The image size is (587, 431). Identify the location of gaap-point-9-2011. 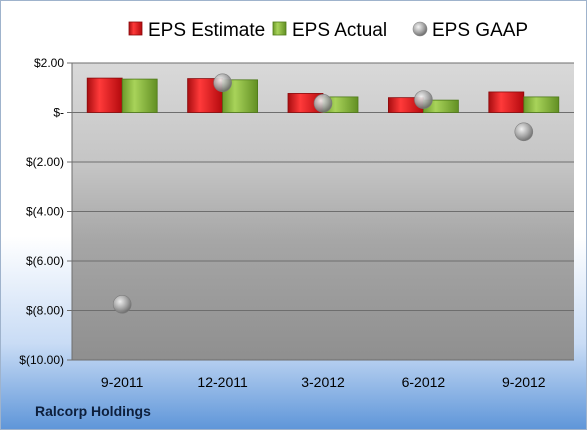
(122, 304).